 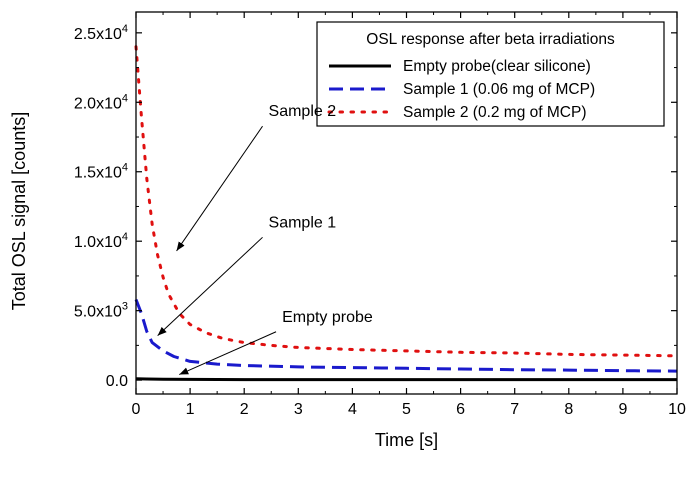 I want to click on legend-box, so click(x=490, y=74).